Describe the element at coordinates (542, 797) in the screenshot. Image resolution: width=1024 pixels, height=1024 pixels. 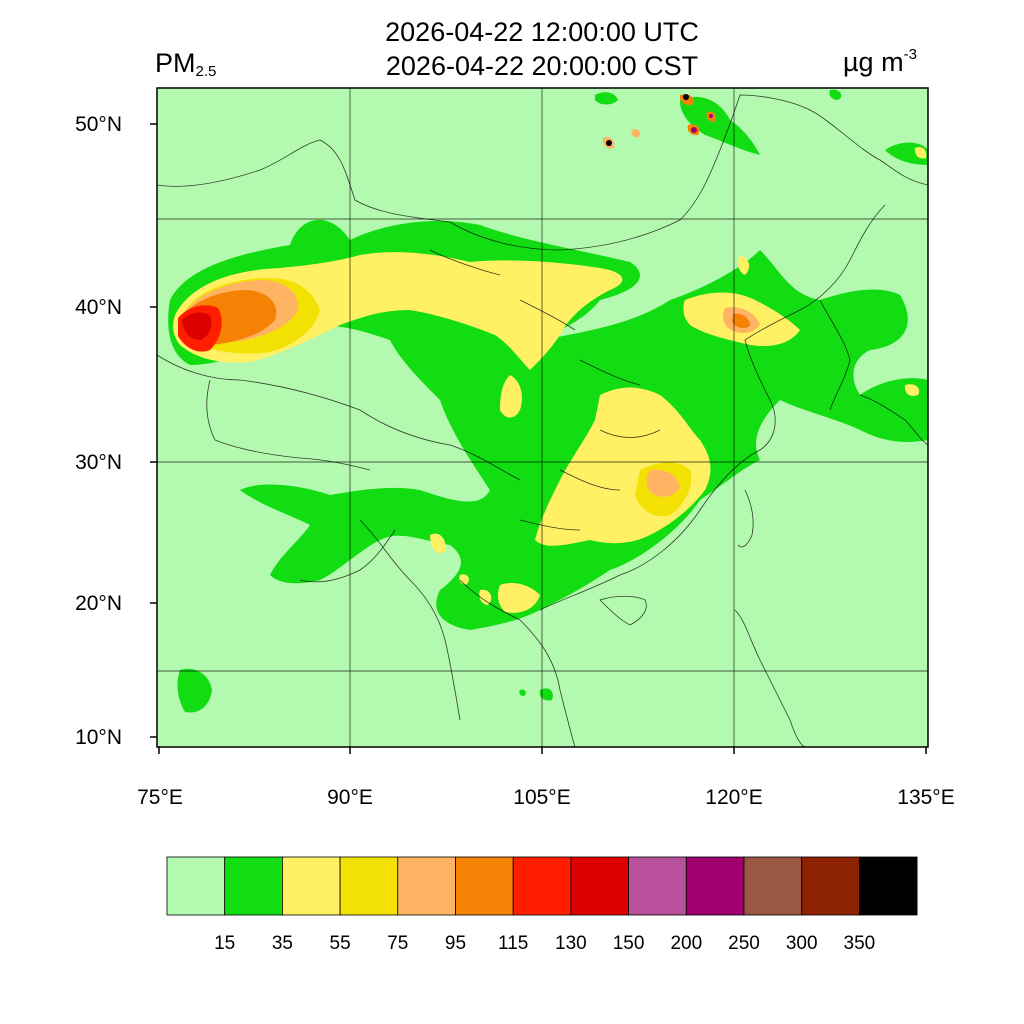
I see `lon-label-105e: 105°E` at that location.